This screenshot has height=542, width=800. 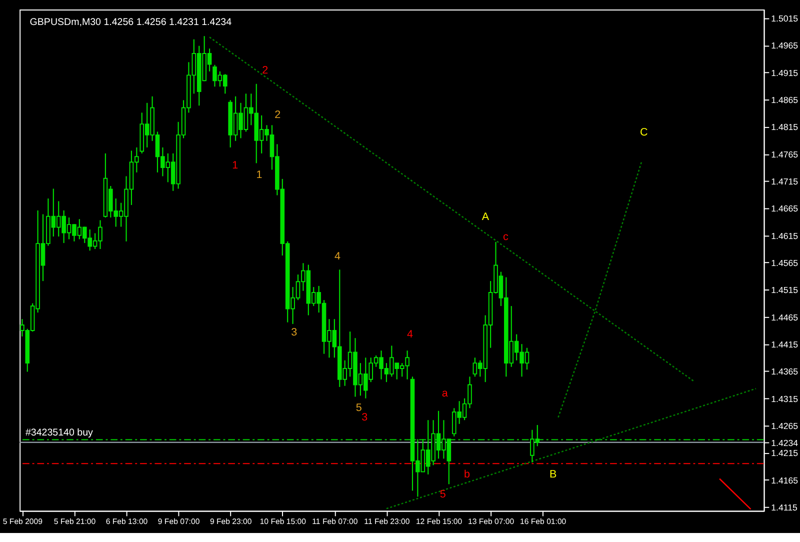 What do you see at coordinates (784, 507) in the screenshot?
I see `y-tick-label: 1.4115` at bounding box center [784, 507].